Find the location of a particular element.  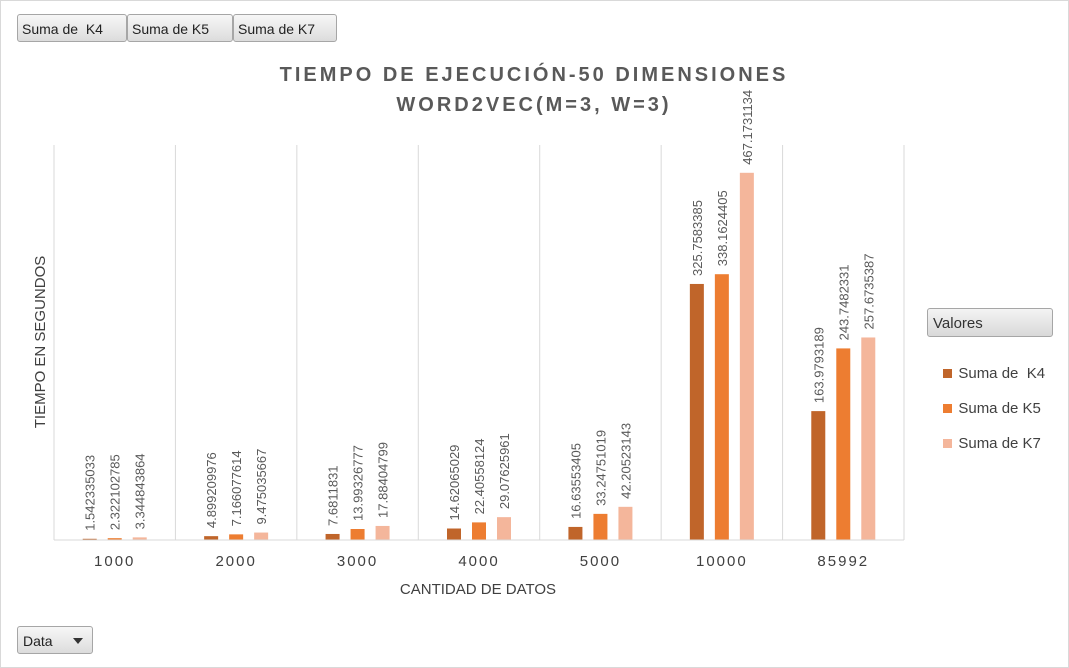

chart-title: TIEMPO DE EJECUCIÓN-50 DIMENSIONES is located at coordinates (534, 74).